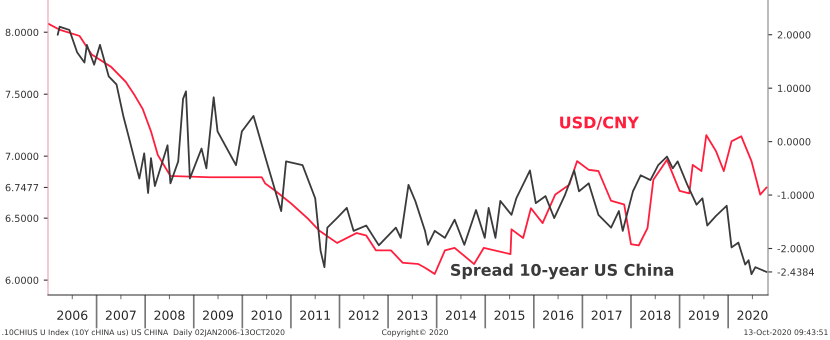 The height and width of the screenshot is (340, 830). What do you see at coordinates (558, 315) in the screenshot?
I see `x-tick-label: 2016` at bounding box center [558, 315].